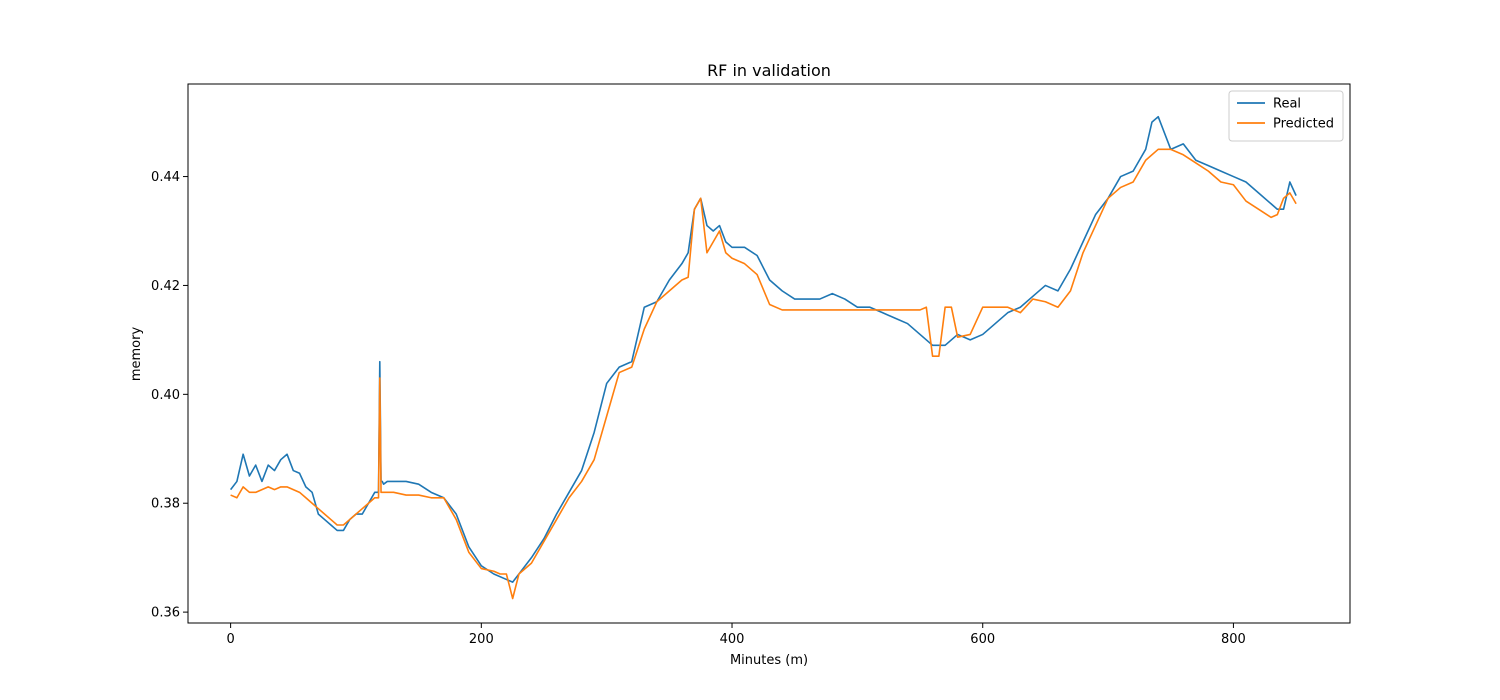  I want to click on legend: Real Predicted, so click(1286, 116).